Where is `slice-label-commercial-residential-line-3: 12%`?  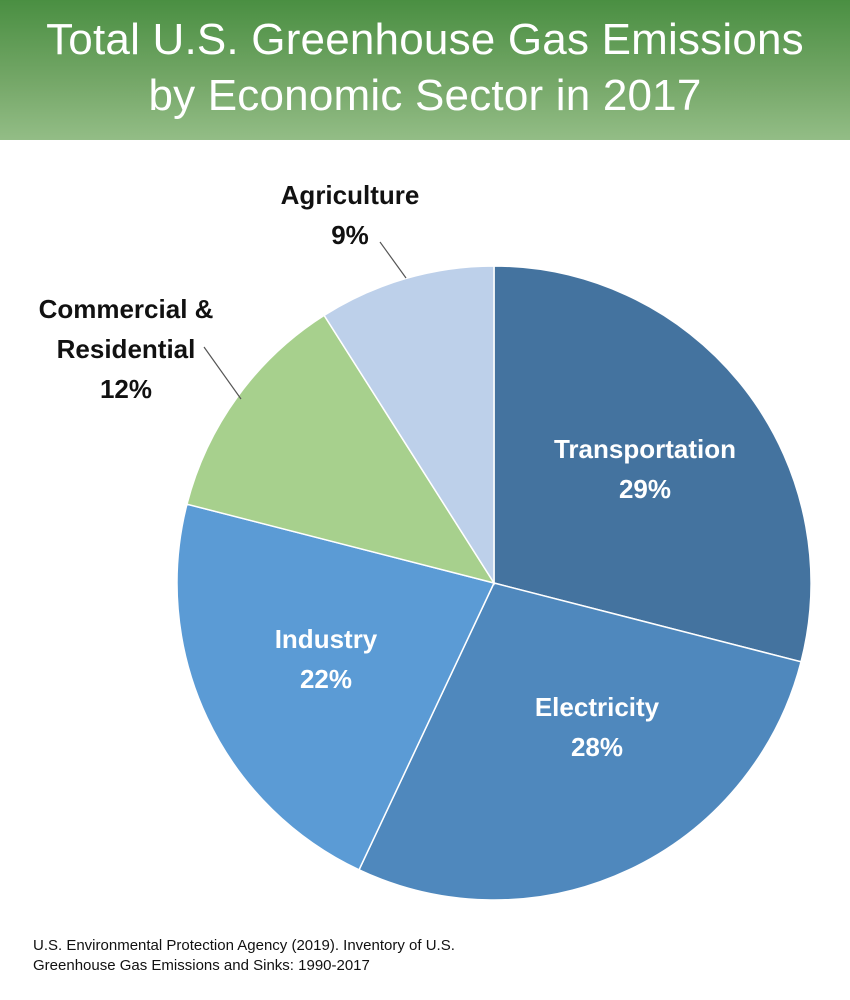
slice-label-commercial-residential-line-3: 12% is located at coordinates (126, 389).